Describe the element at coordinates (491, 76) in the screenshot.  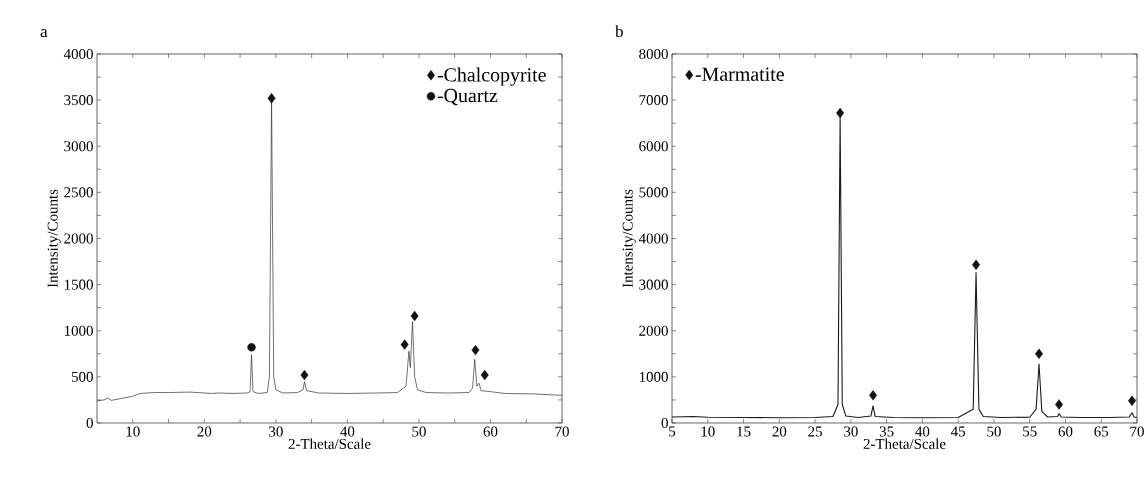
I see `legend-label: -Chalcopyrite` at that location.